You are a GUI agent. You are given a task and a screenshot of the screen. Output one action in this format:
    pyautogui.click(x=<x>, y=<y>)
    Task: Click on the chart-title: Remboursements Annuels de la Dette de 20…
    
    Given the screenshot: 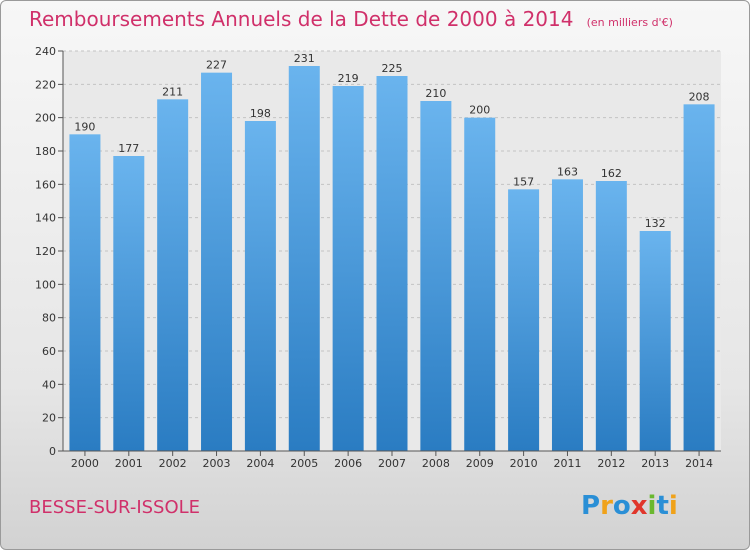 What is the action you would take?
    pyautogui.click(x=301, y=19)
    